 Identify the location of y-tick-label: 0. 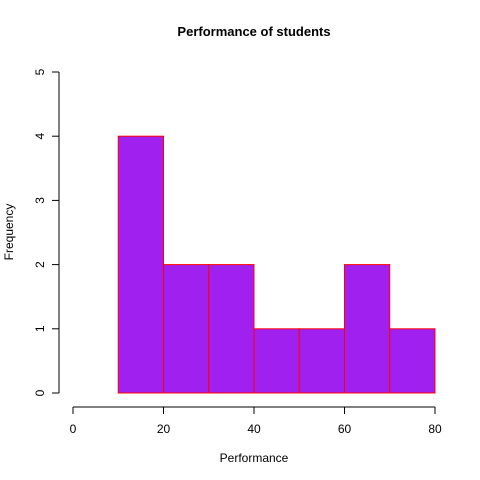
(40, 392).